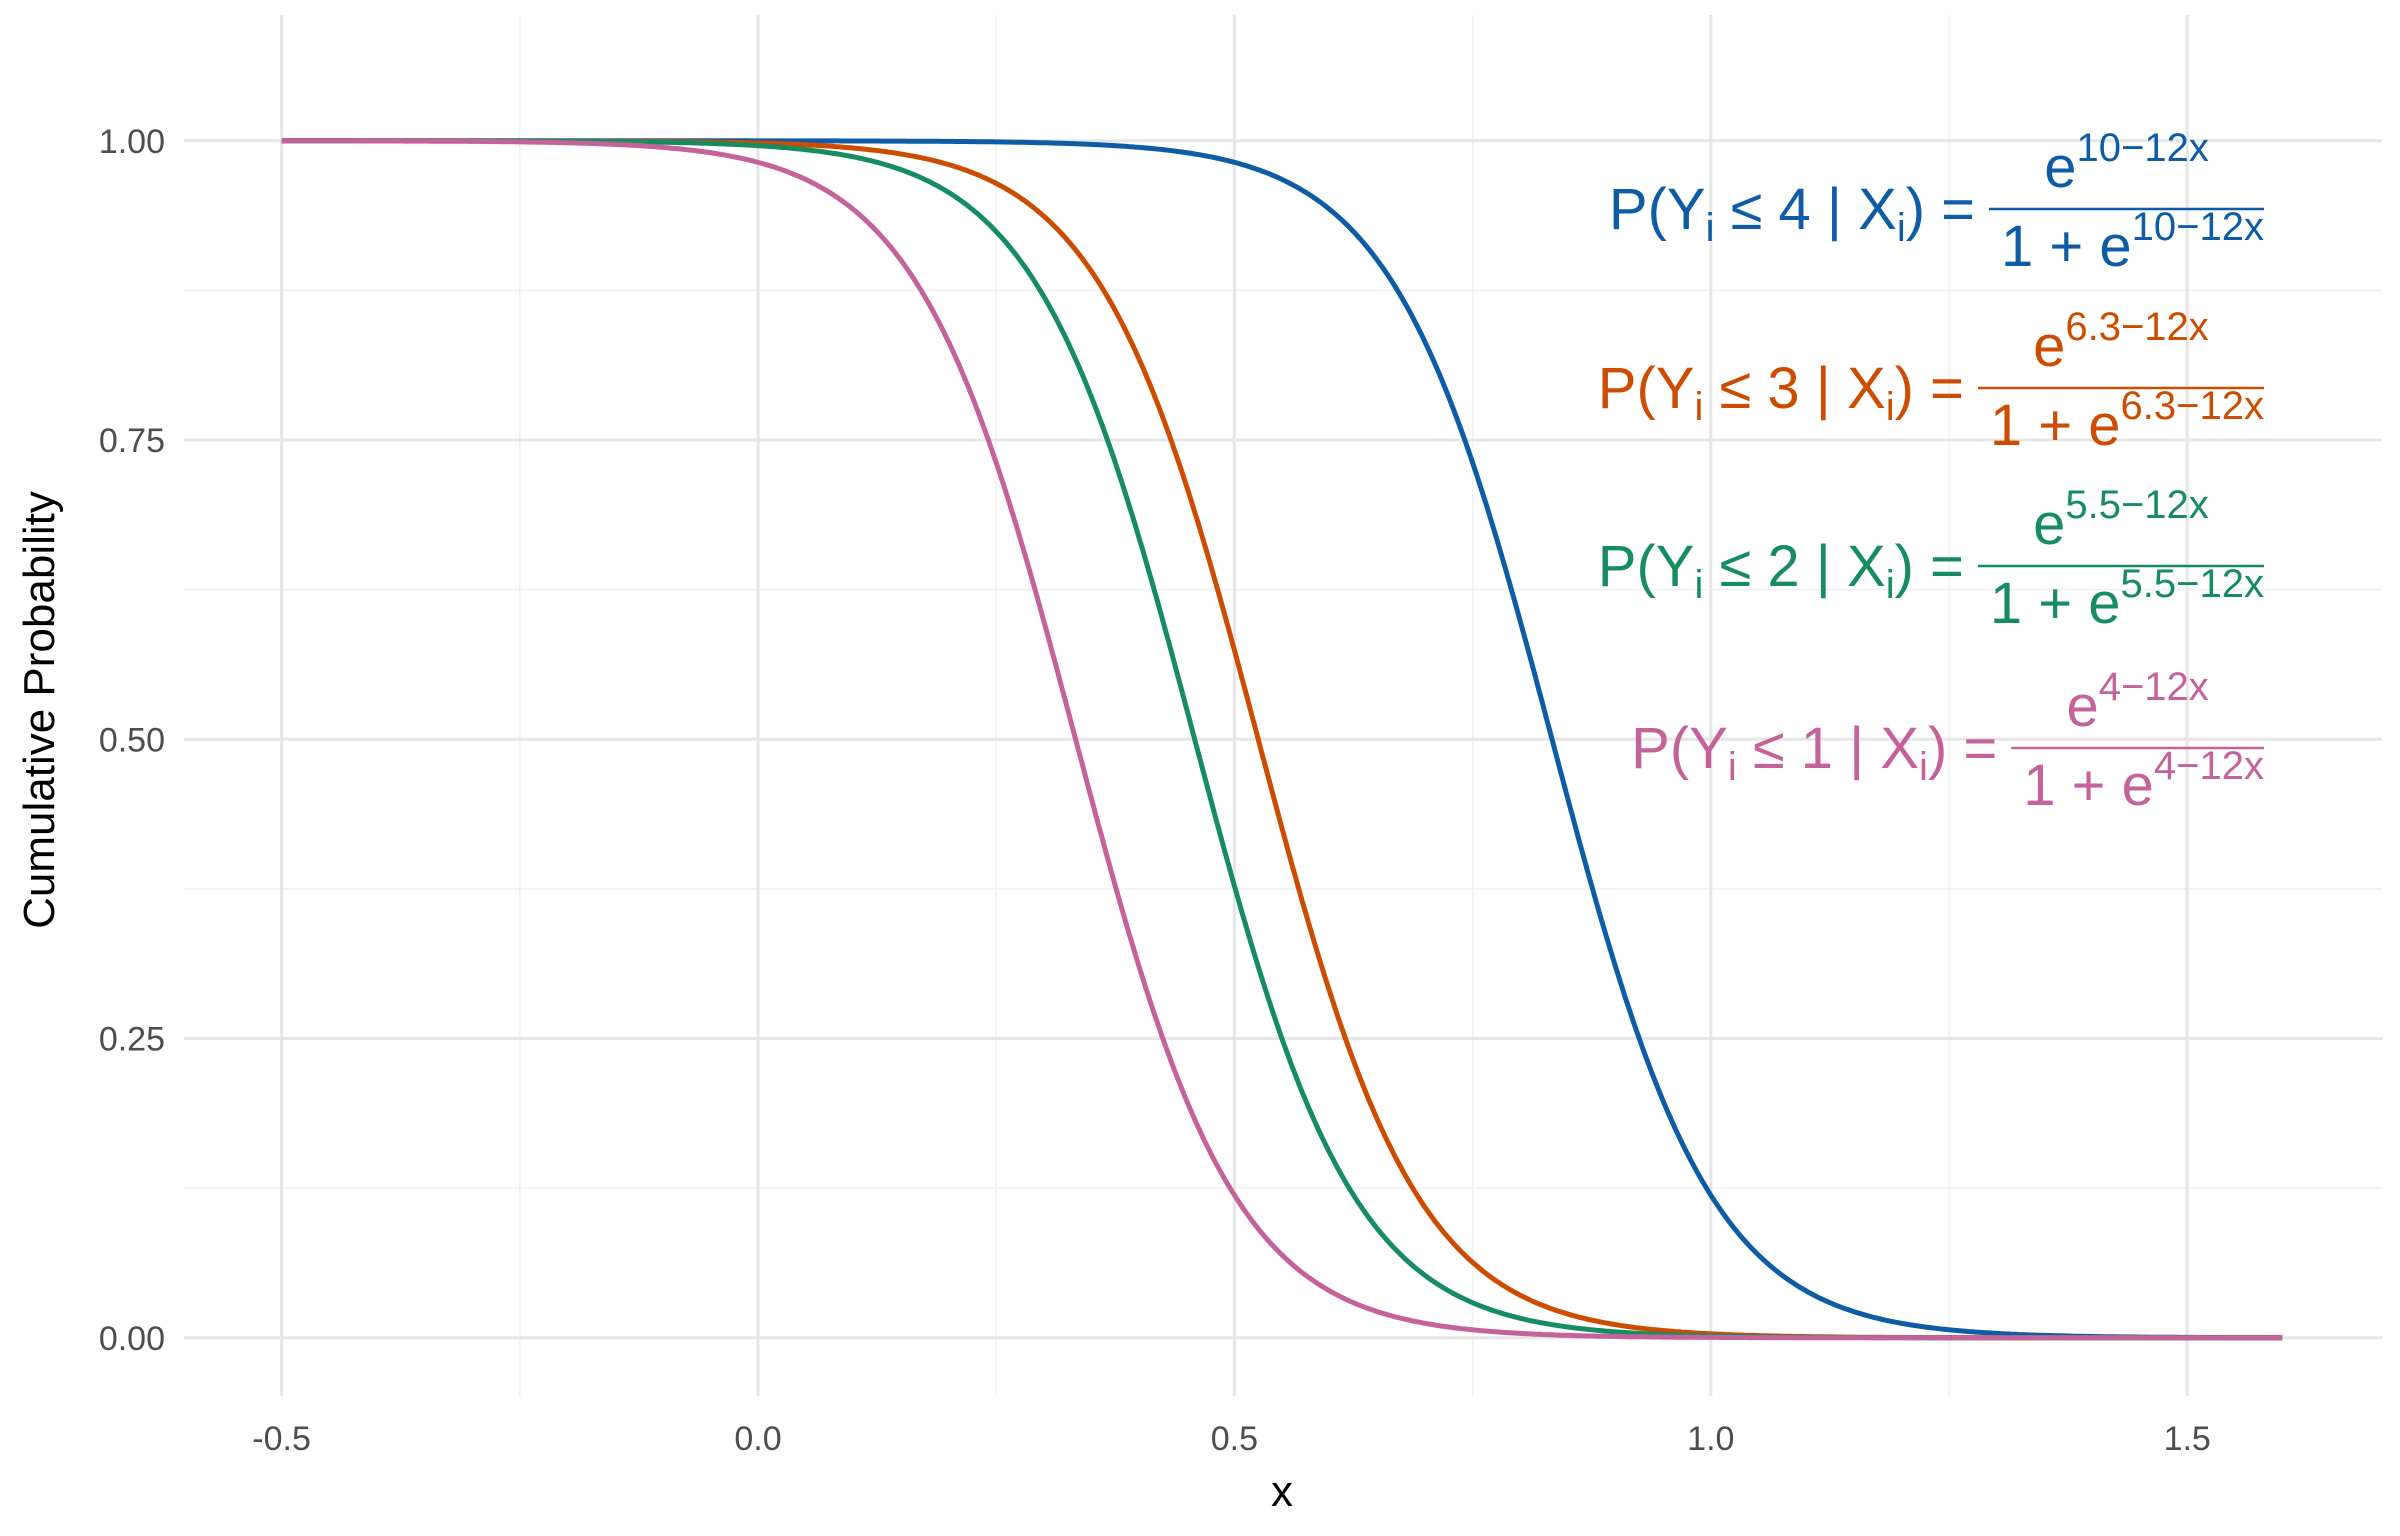 The image size is (2400, 1536). Describe the element at coordinates (2121, 520) in the screenshot. I see `equation-numerator: e5.5−12x` at that location.